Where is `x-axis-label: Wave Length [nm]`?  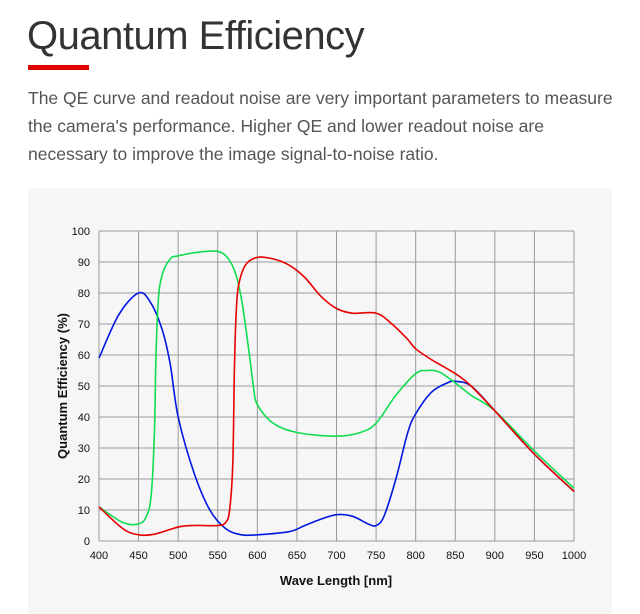
x-axis-label: Wave Length [nm] is located at coordinates (336, 580).